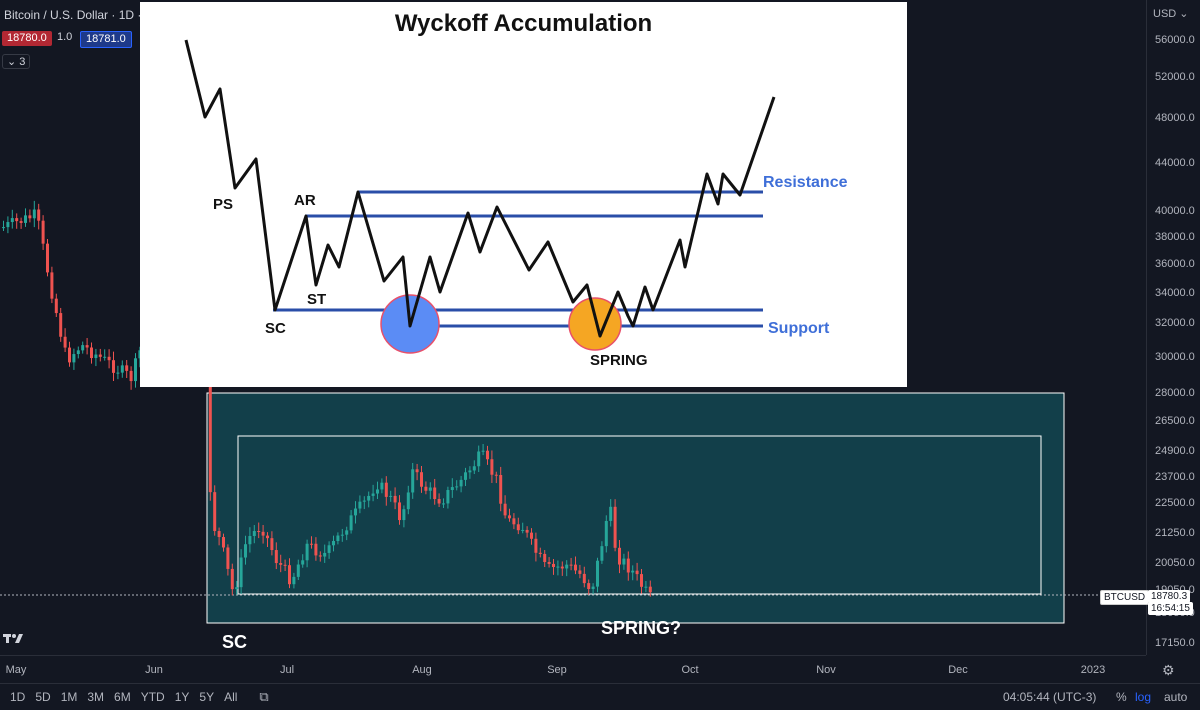 The height and width of the screenshot is (710, 1200). I want to click on annotation-spring: SPRING?, so click(641, 628).